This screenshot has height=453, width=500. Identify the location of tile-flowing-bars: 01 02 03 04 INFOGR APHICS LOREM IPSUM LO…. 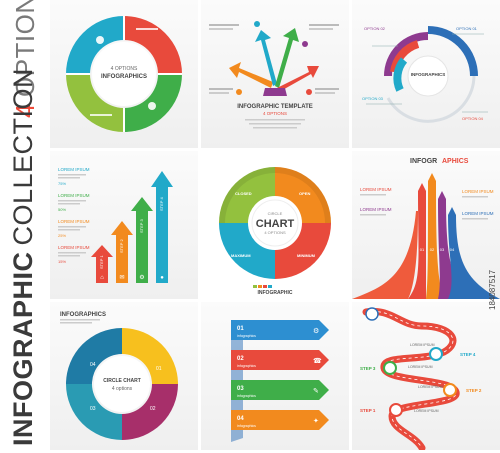
(426, 225).